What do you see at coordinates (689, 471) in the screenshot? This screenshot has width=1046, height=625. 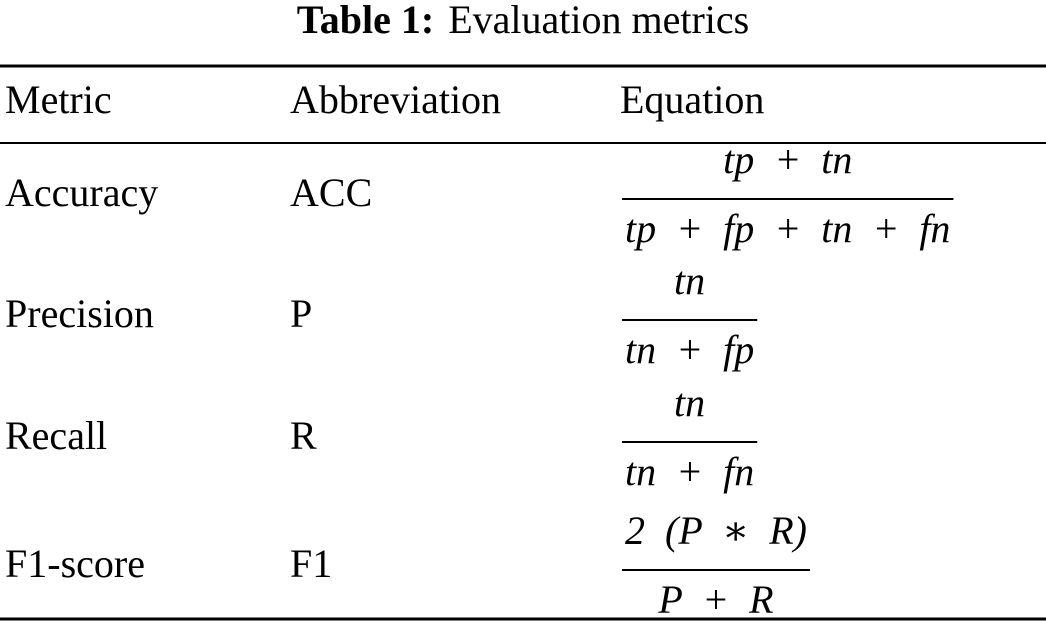 I see `equation-denominator: tn + fn` at bounding box center [689, 471].